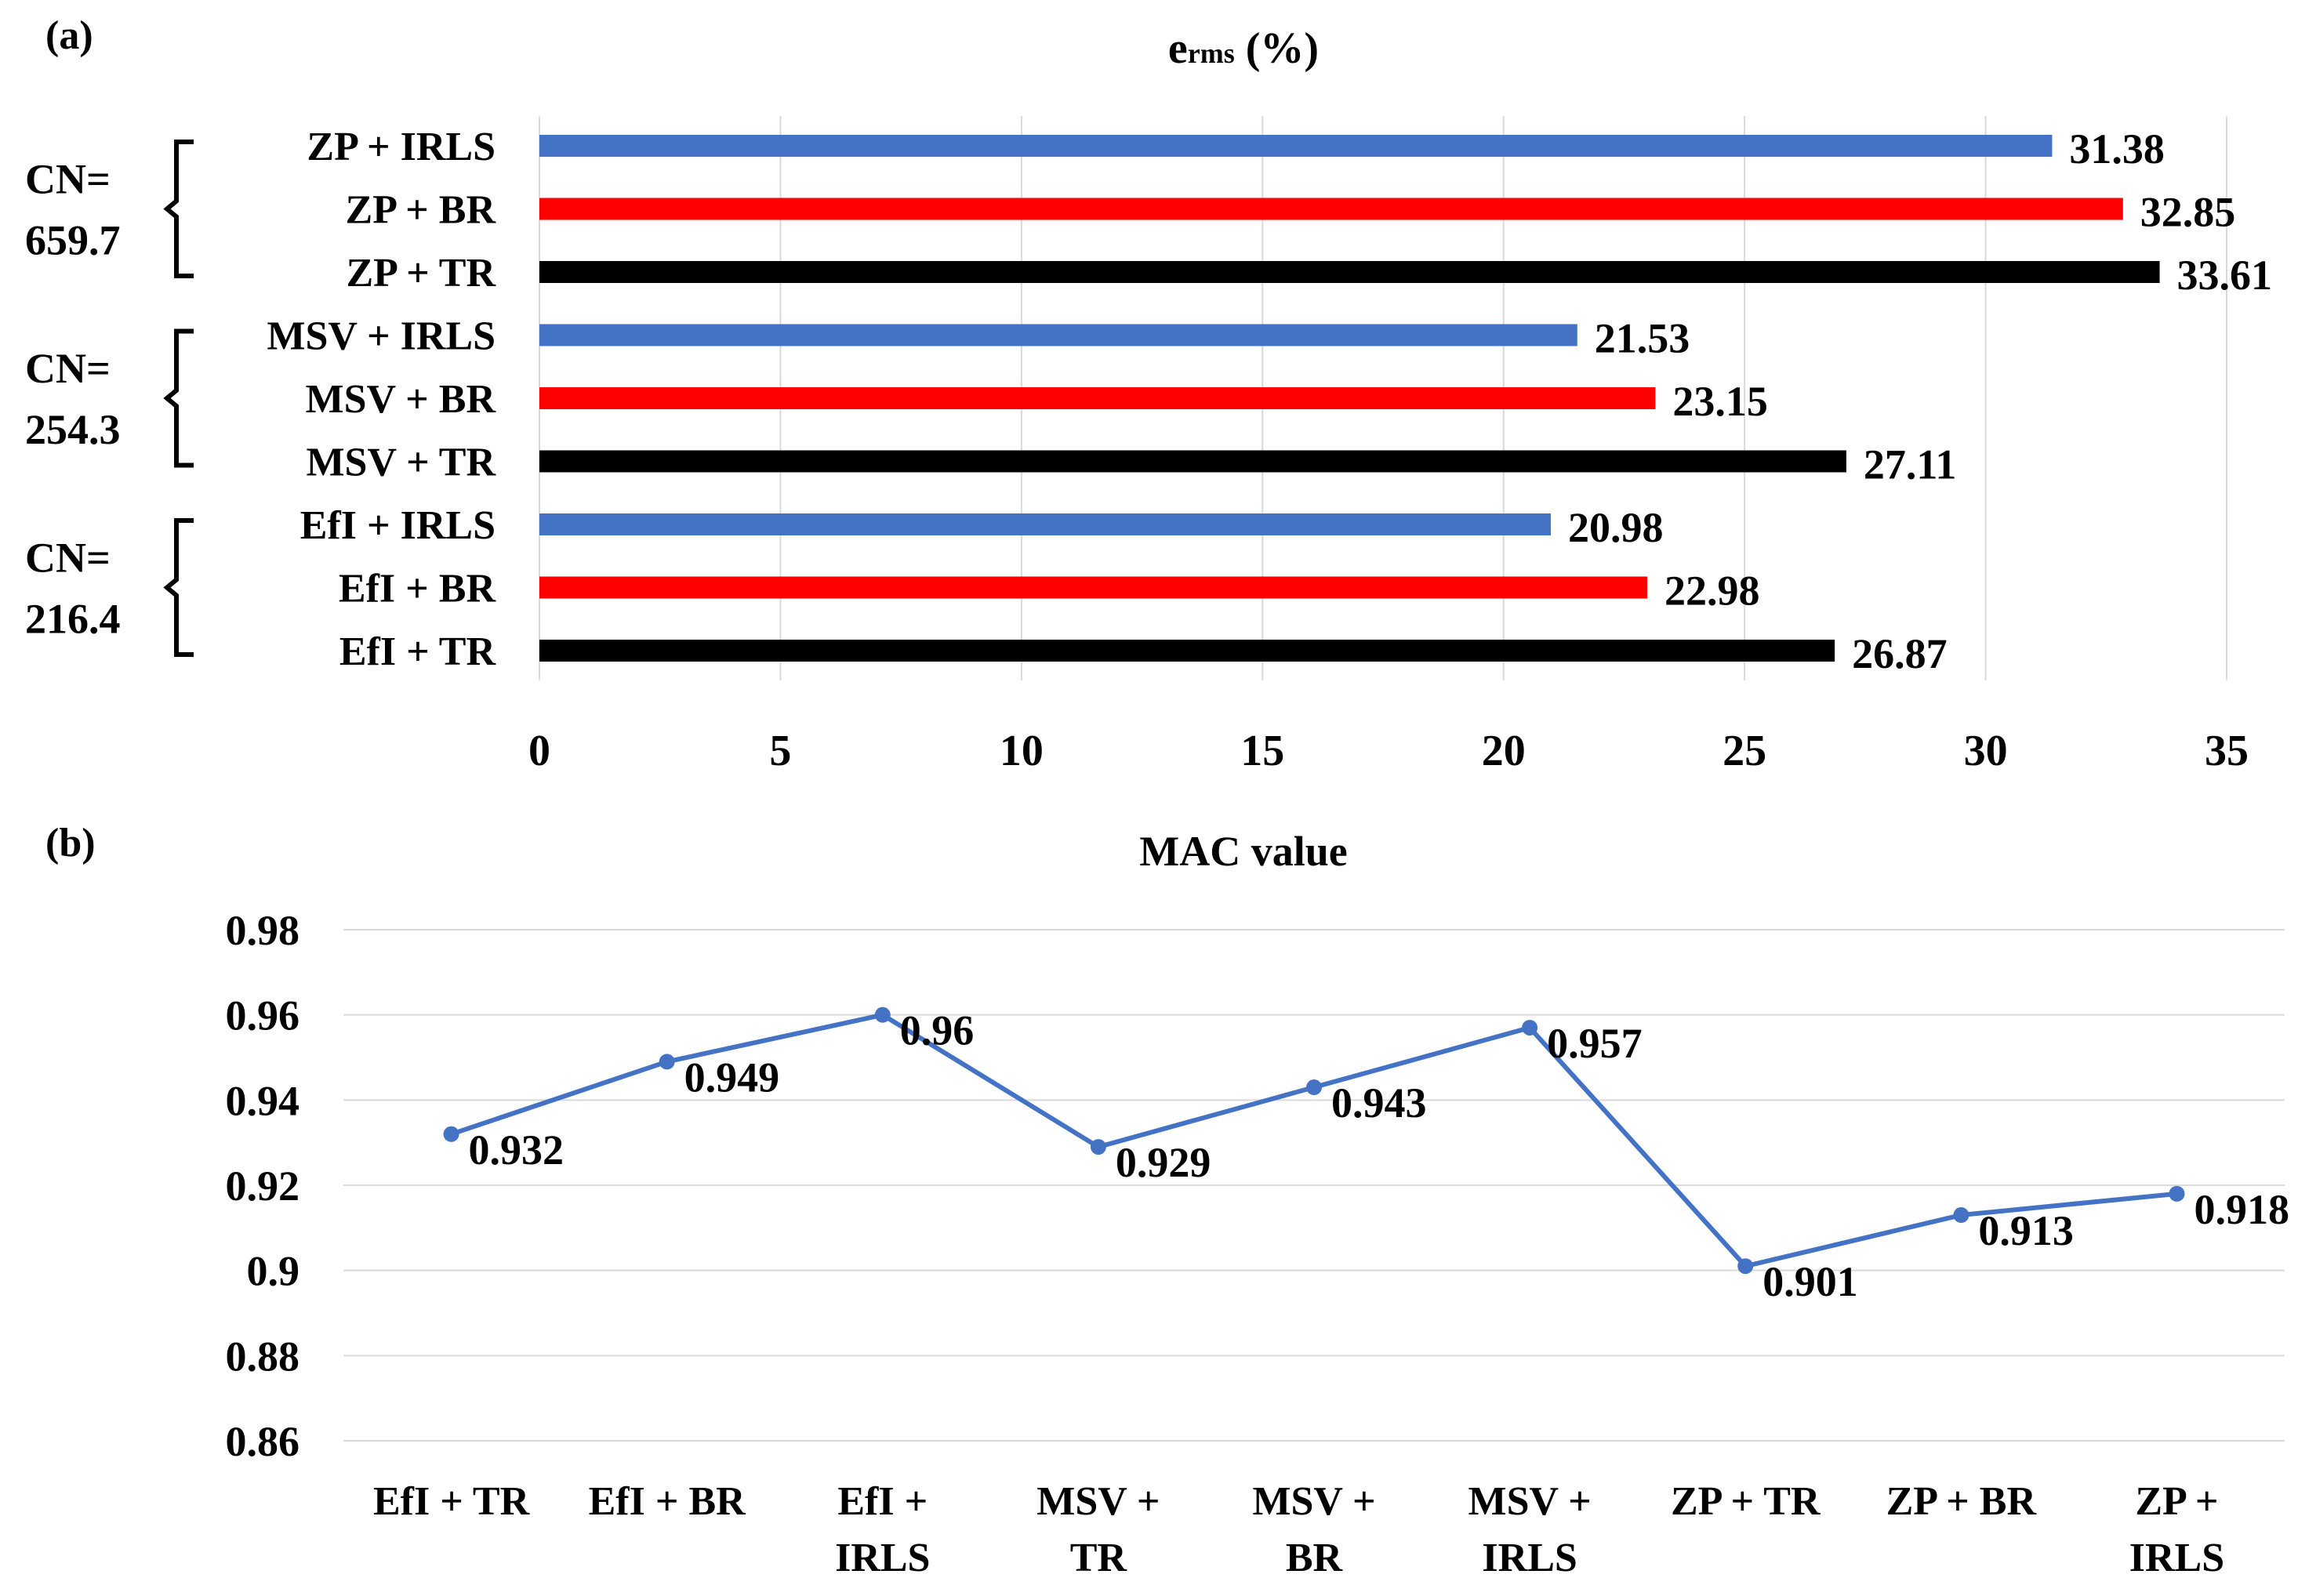 The width and height of the screenshot is (2298, 1596). I want to click on panel-a-value-label: 31.38, so click(2117, 148).